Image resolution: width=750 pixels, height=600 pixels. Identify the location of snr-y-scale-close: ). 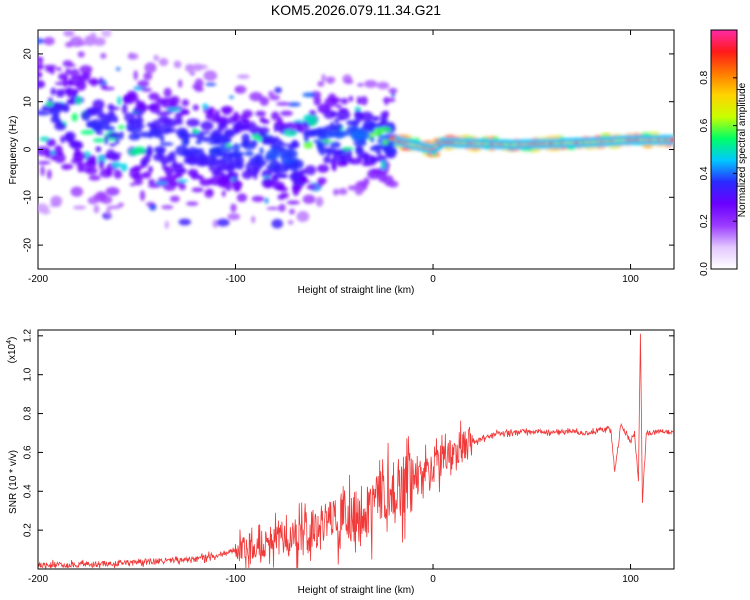
(12, 338).